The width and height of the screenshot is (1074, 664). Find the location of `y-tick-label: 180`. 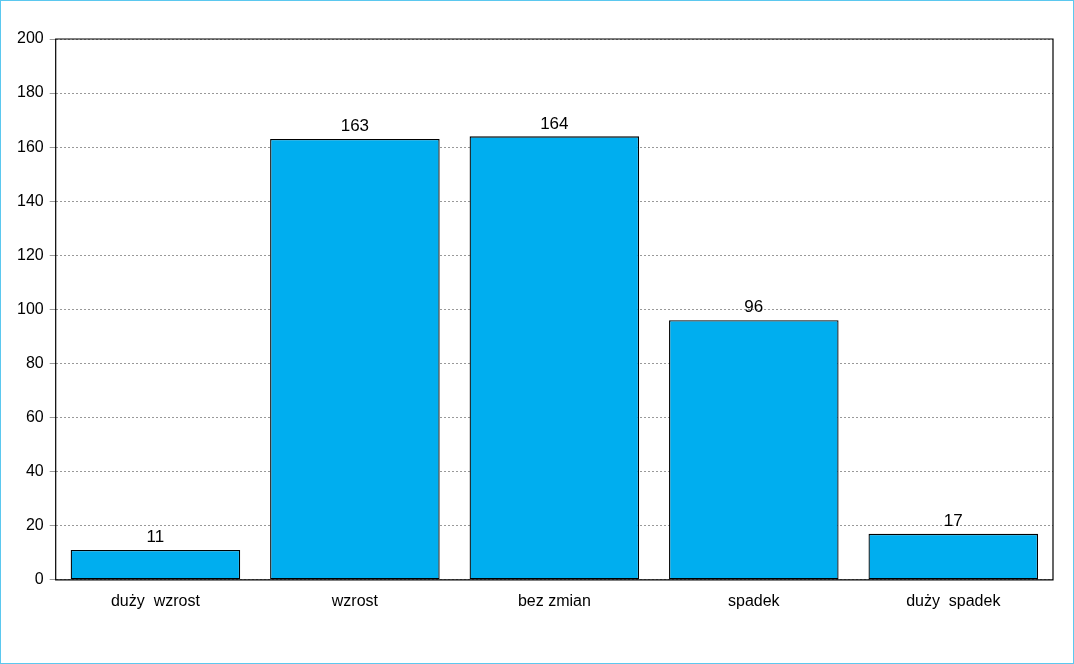

y-tick-label: 180 is located at coordinates (30, 92).